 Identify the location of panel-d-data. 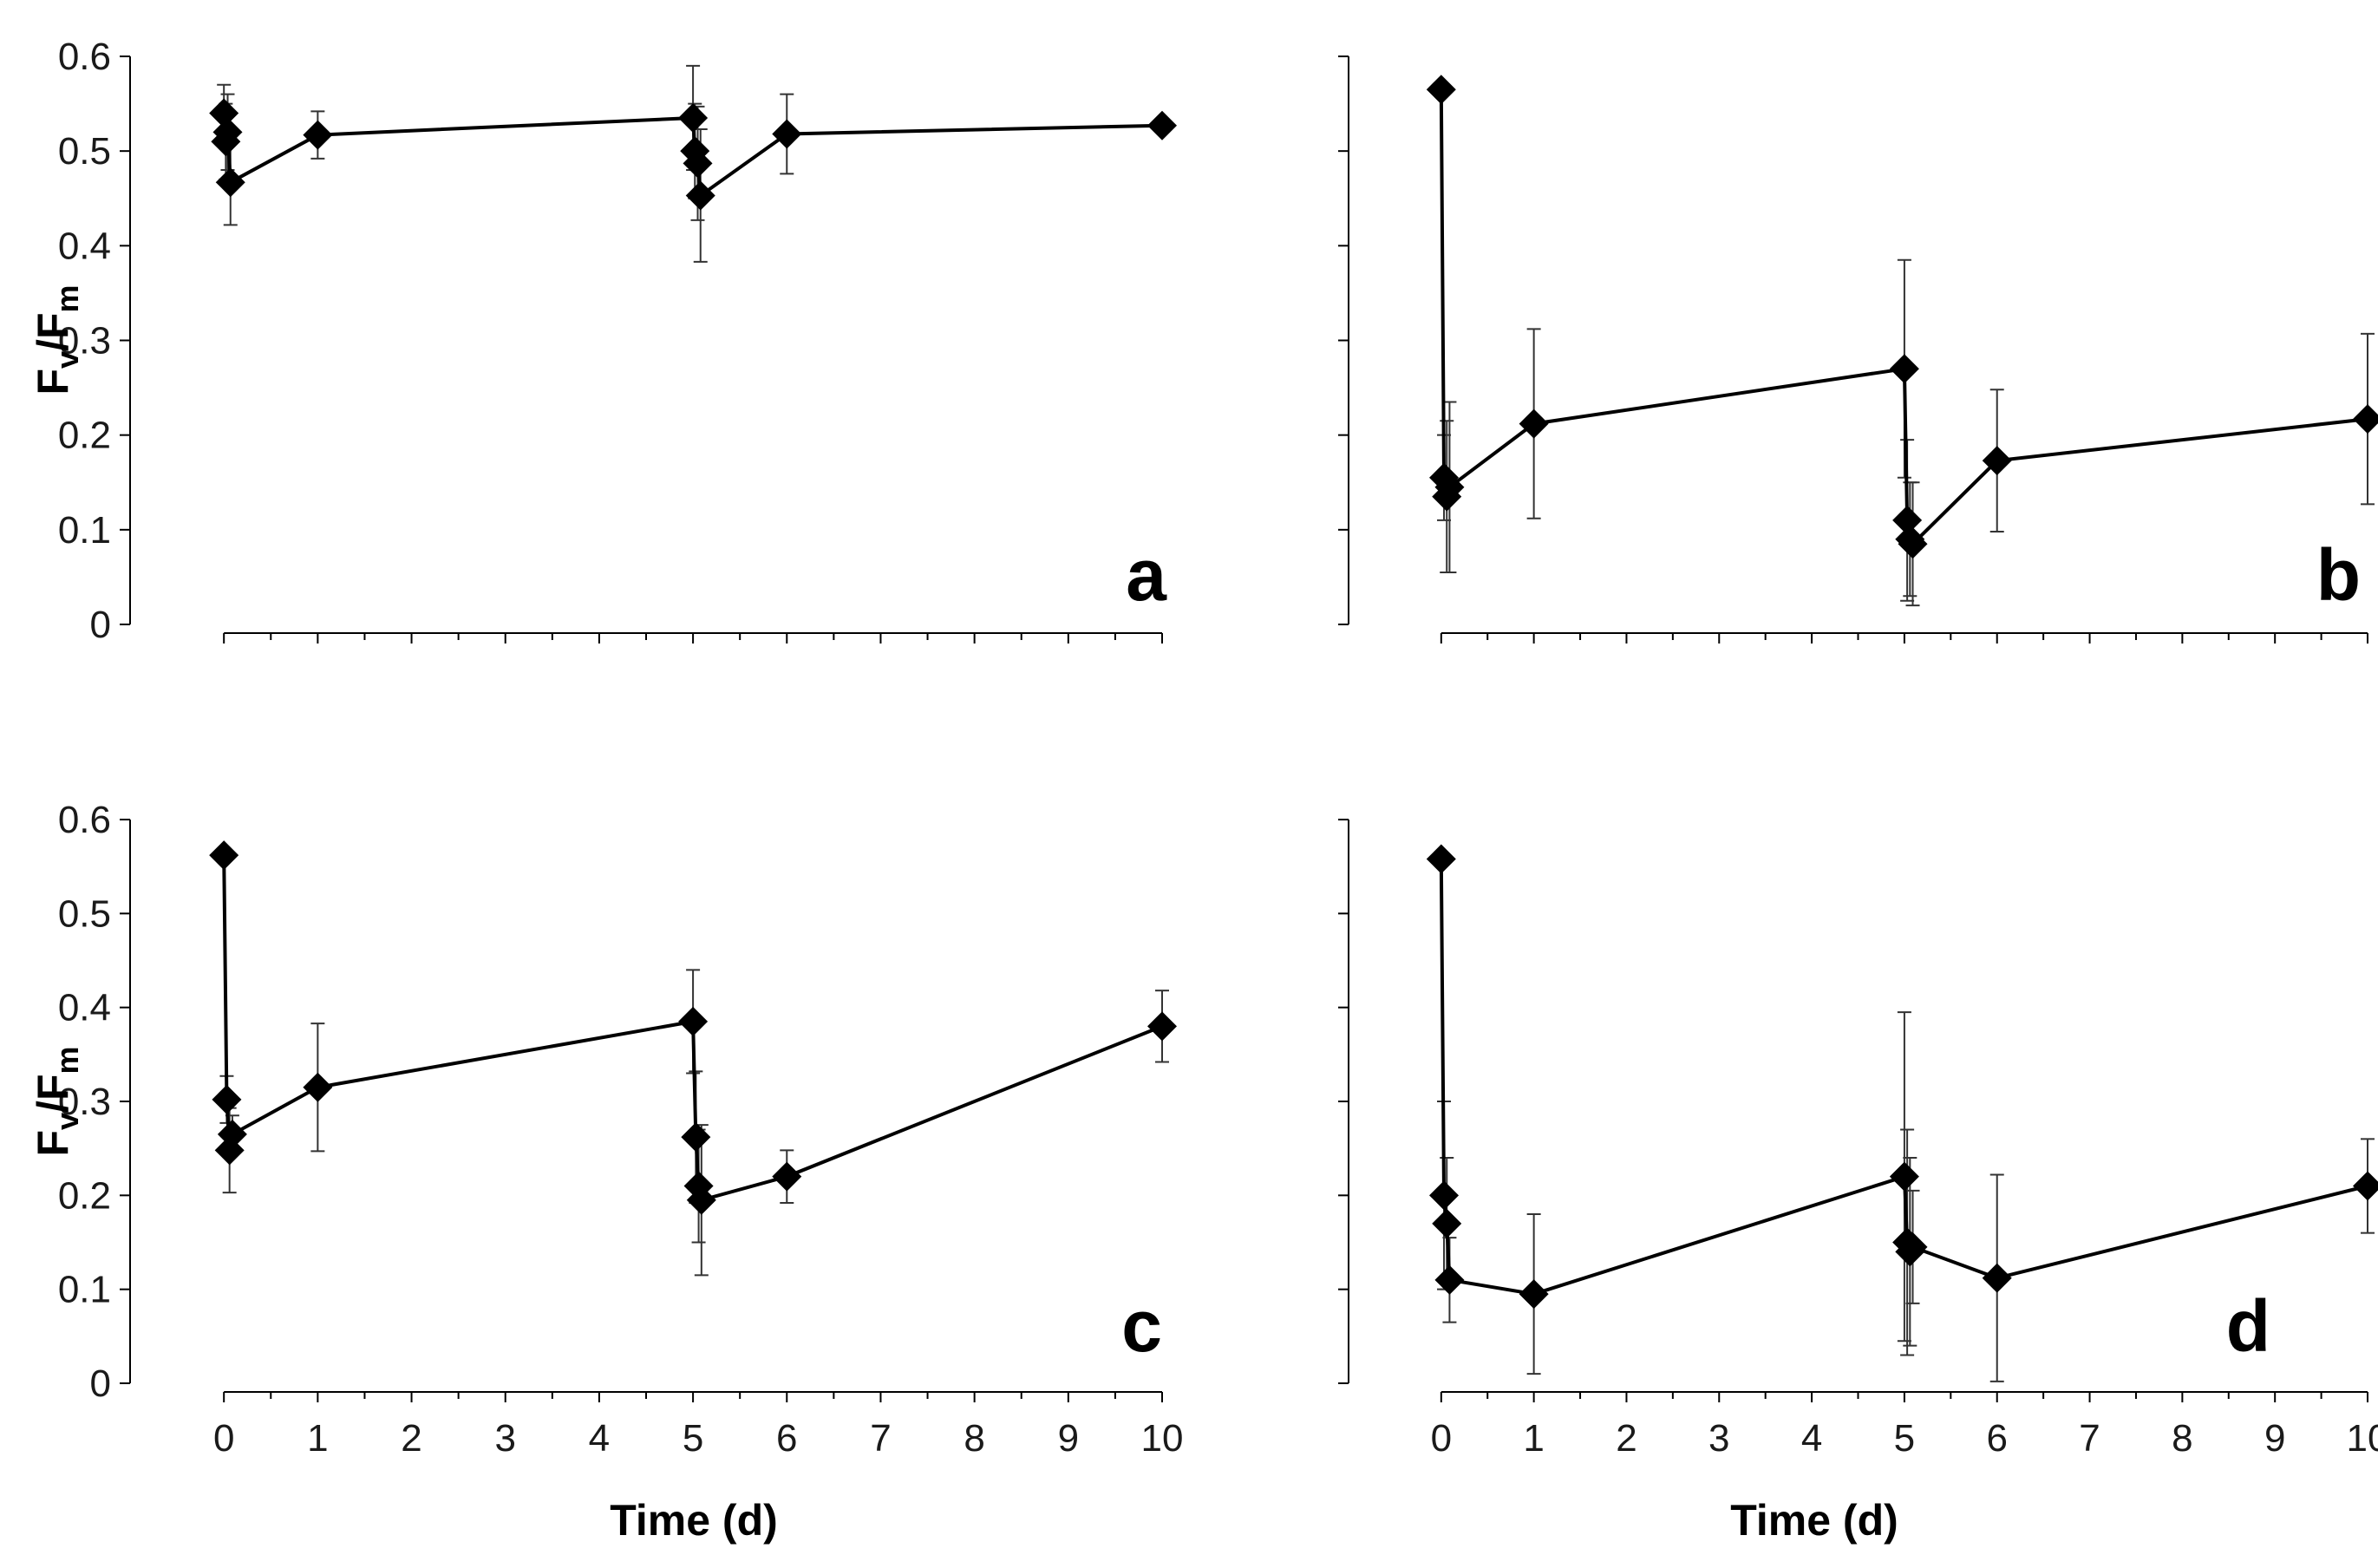
(1902, 1113).